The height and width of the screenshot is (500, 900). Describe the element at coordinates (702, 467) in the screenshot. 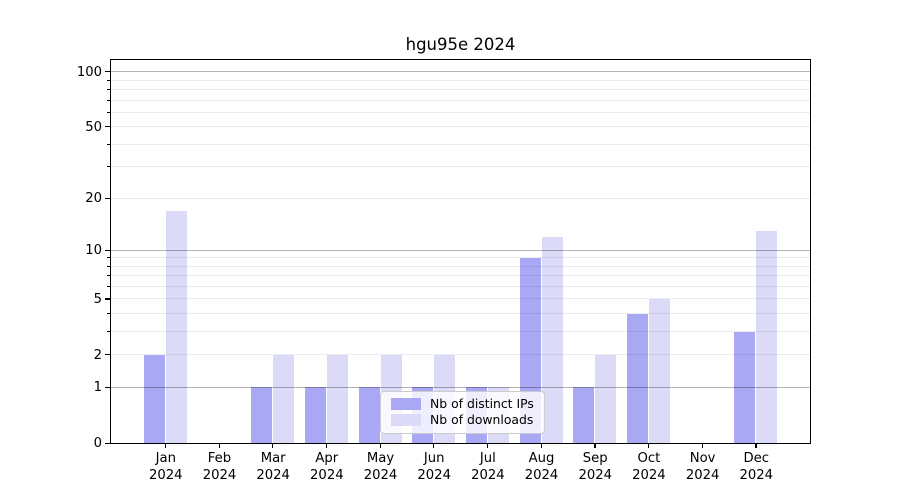

I see `x-tick-label-nov: Nov 2024` at that location.